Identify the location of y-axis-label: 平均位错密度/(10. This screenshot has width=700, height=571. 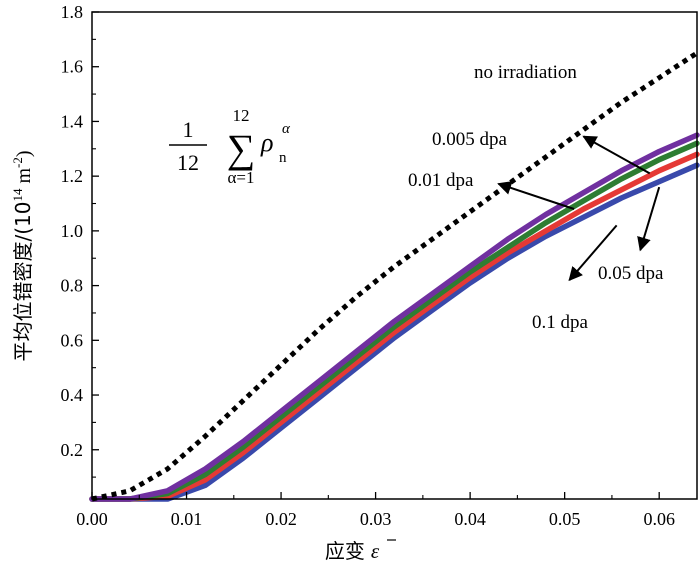
(23, 282).